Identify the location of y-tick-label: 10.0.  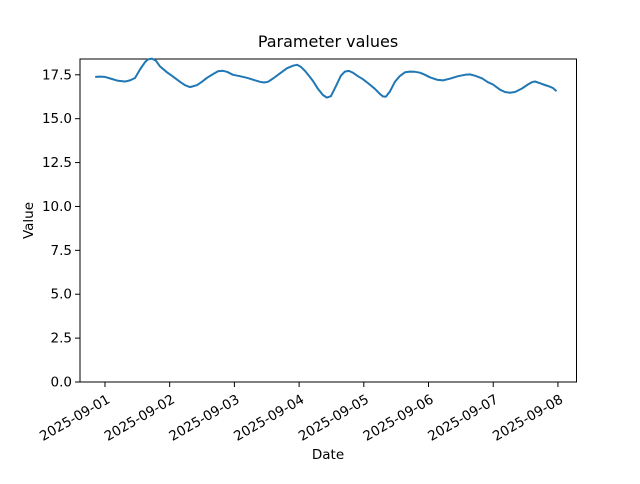
(57, 207).